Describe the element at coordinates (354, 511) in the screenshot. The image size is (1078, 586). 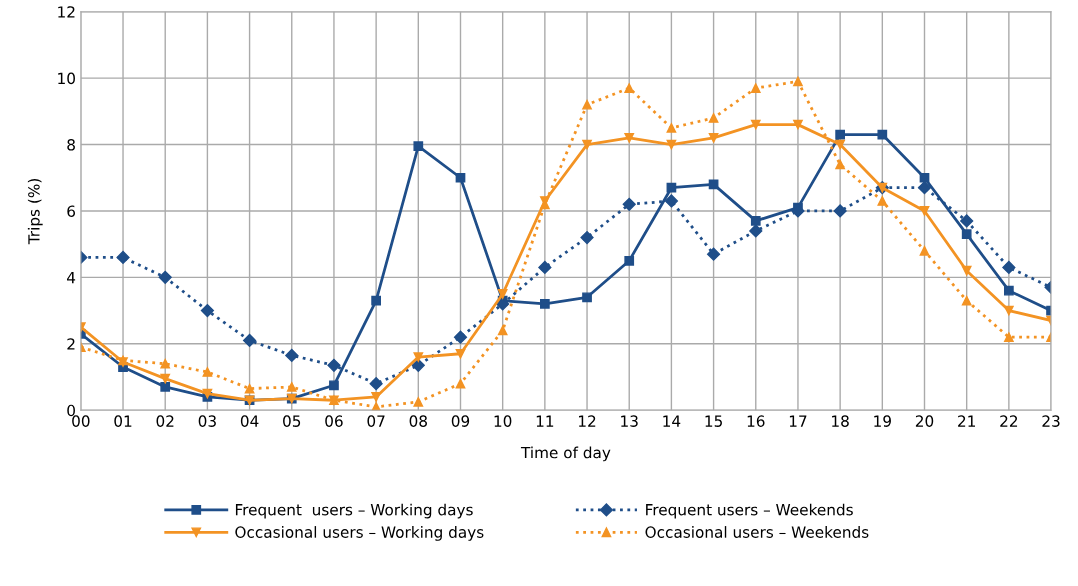
I see `legend-label: Frequent users – Working days` at that location.